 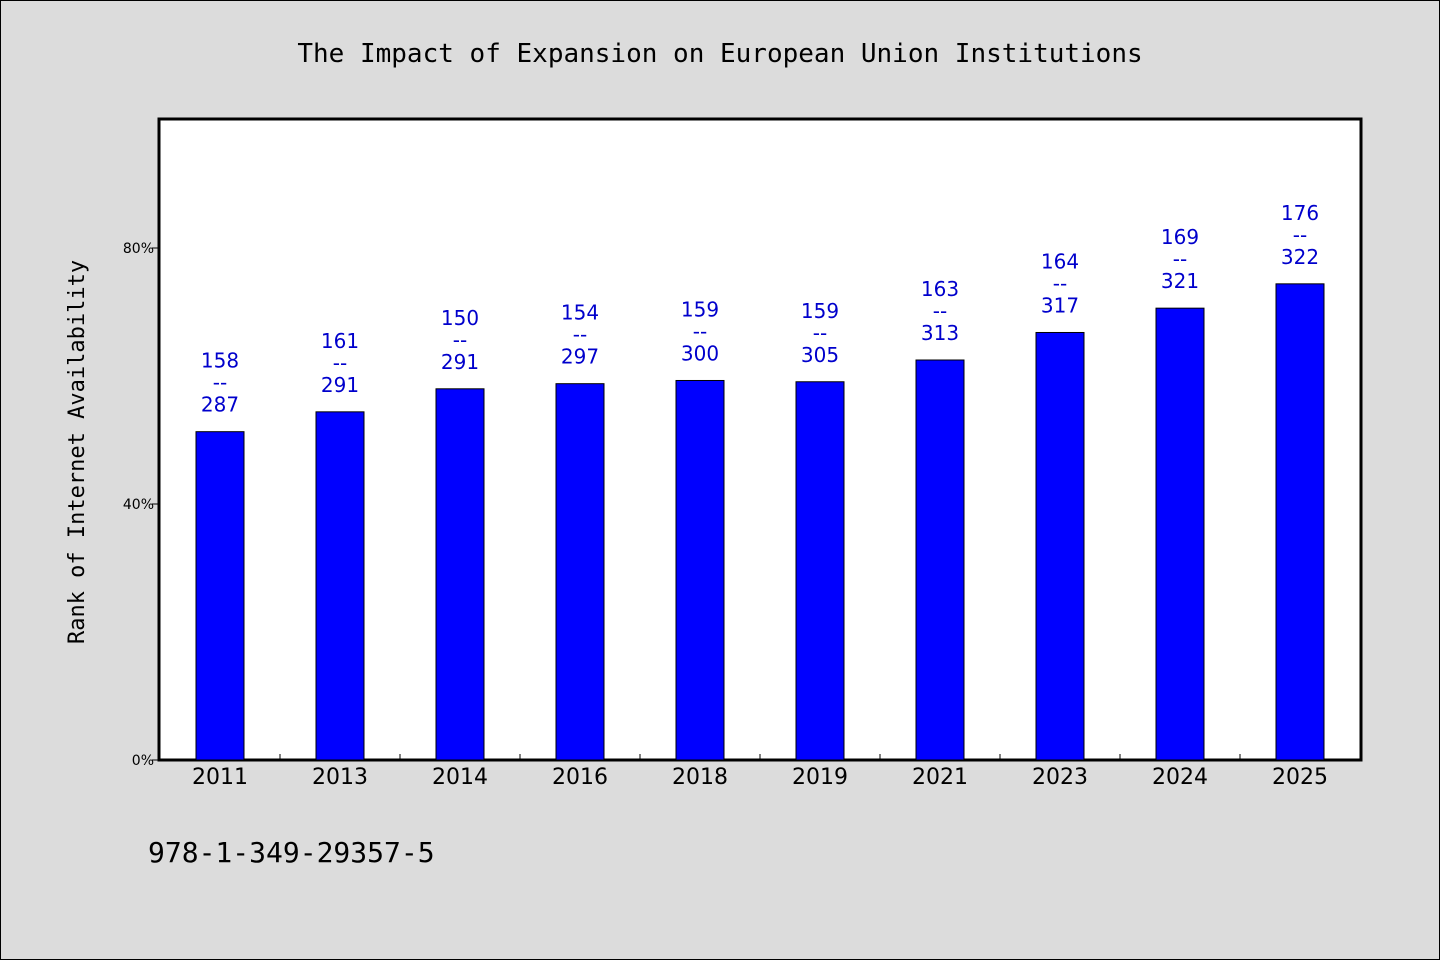 What do you see at coordinates (1300, 522) in the screenshot?
I see `bar-2025` at bounding box center [1300, 522].